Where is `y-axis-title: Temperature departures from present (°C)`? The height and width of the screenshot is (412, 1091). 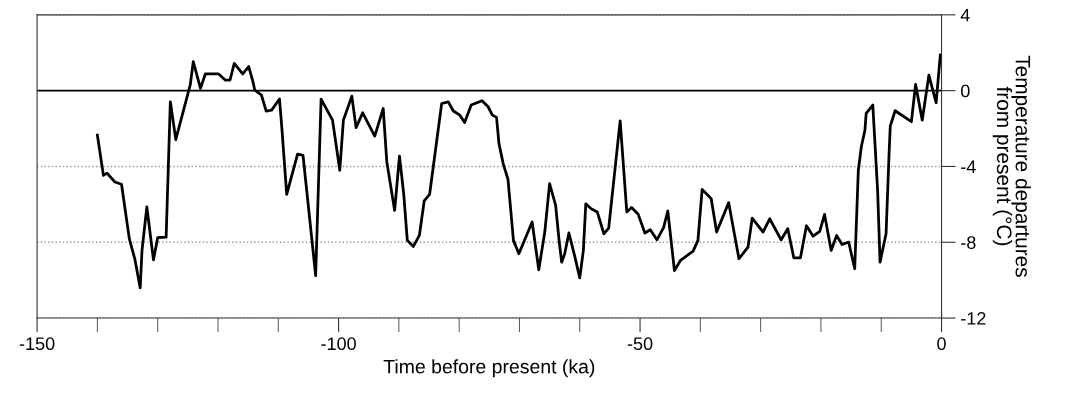
y-axis-title: Temperature departures from present (°C) is located at coordinates (1011, 166).